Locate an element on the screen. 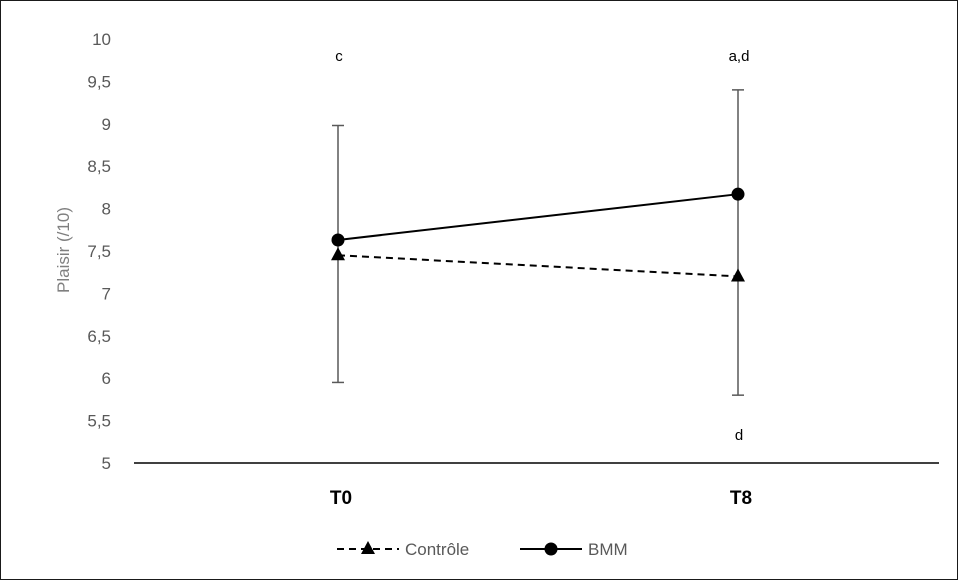 The image size is (958, 580). y-tick-label: 8,5 is located at coordinates (99, 166).